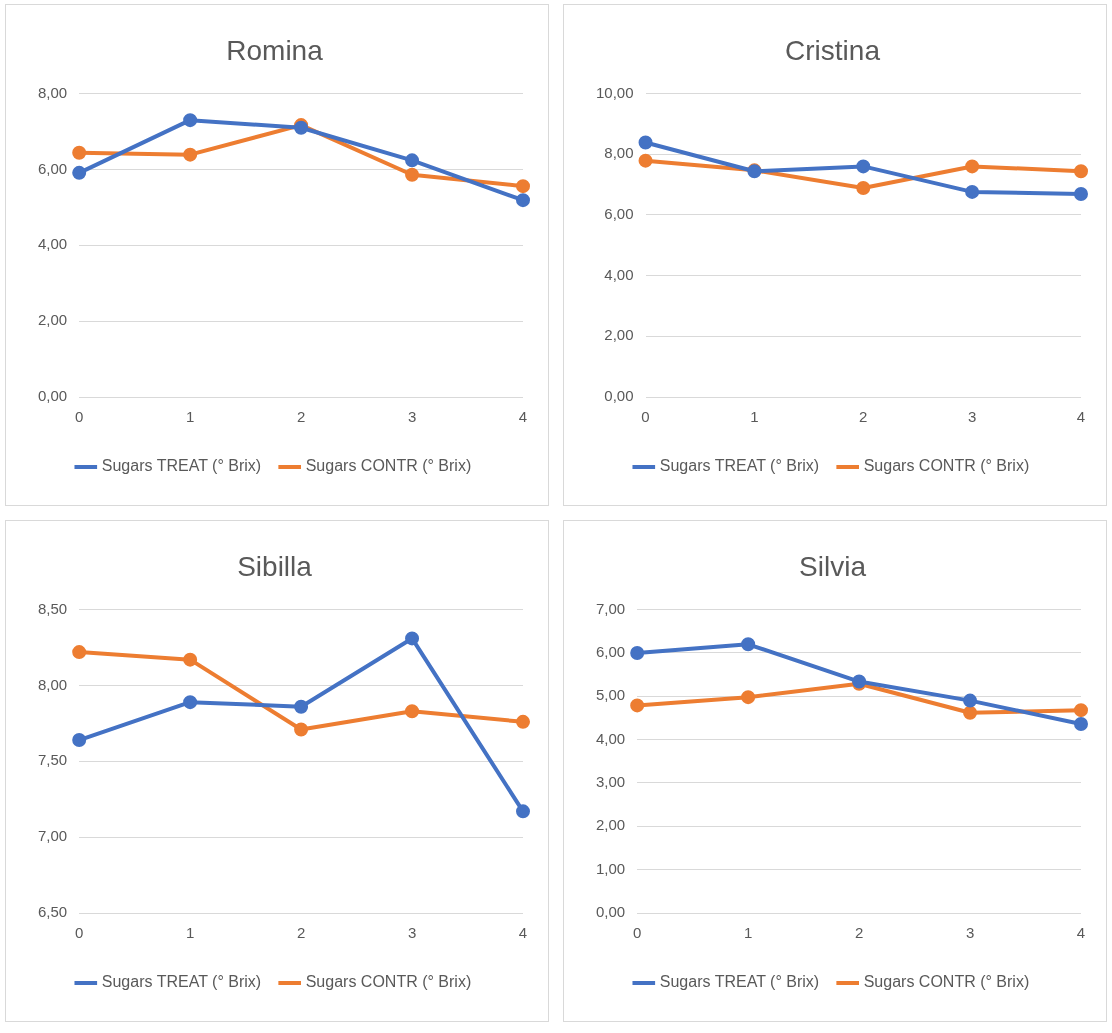 Image resolution: width=1112 pixels, height=1033 pixels. I want to click on chart-title: Cristina, so click(833, 50).